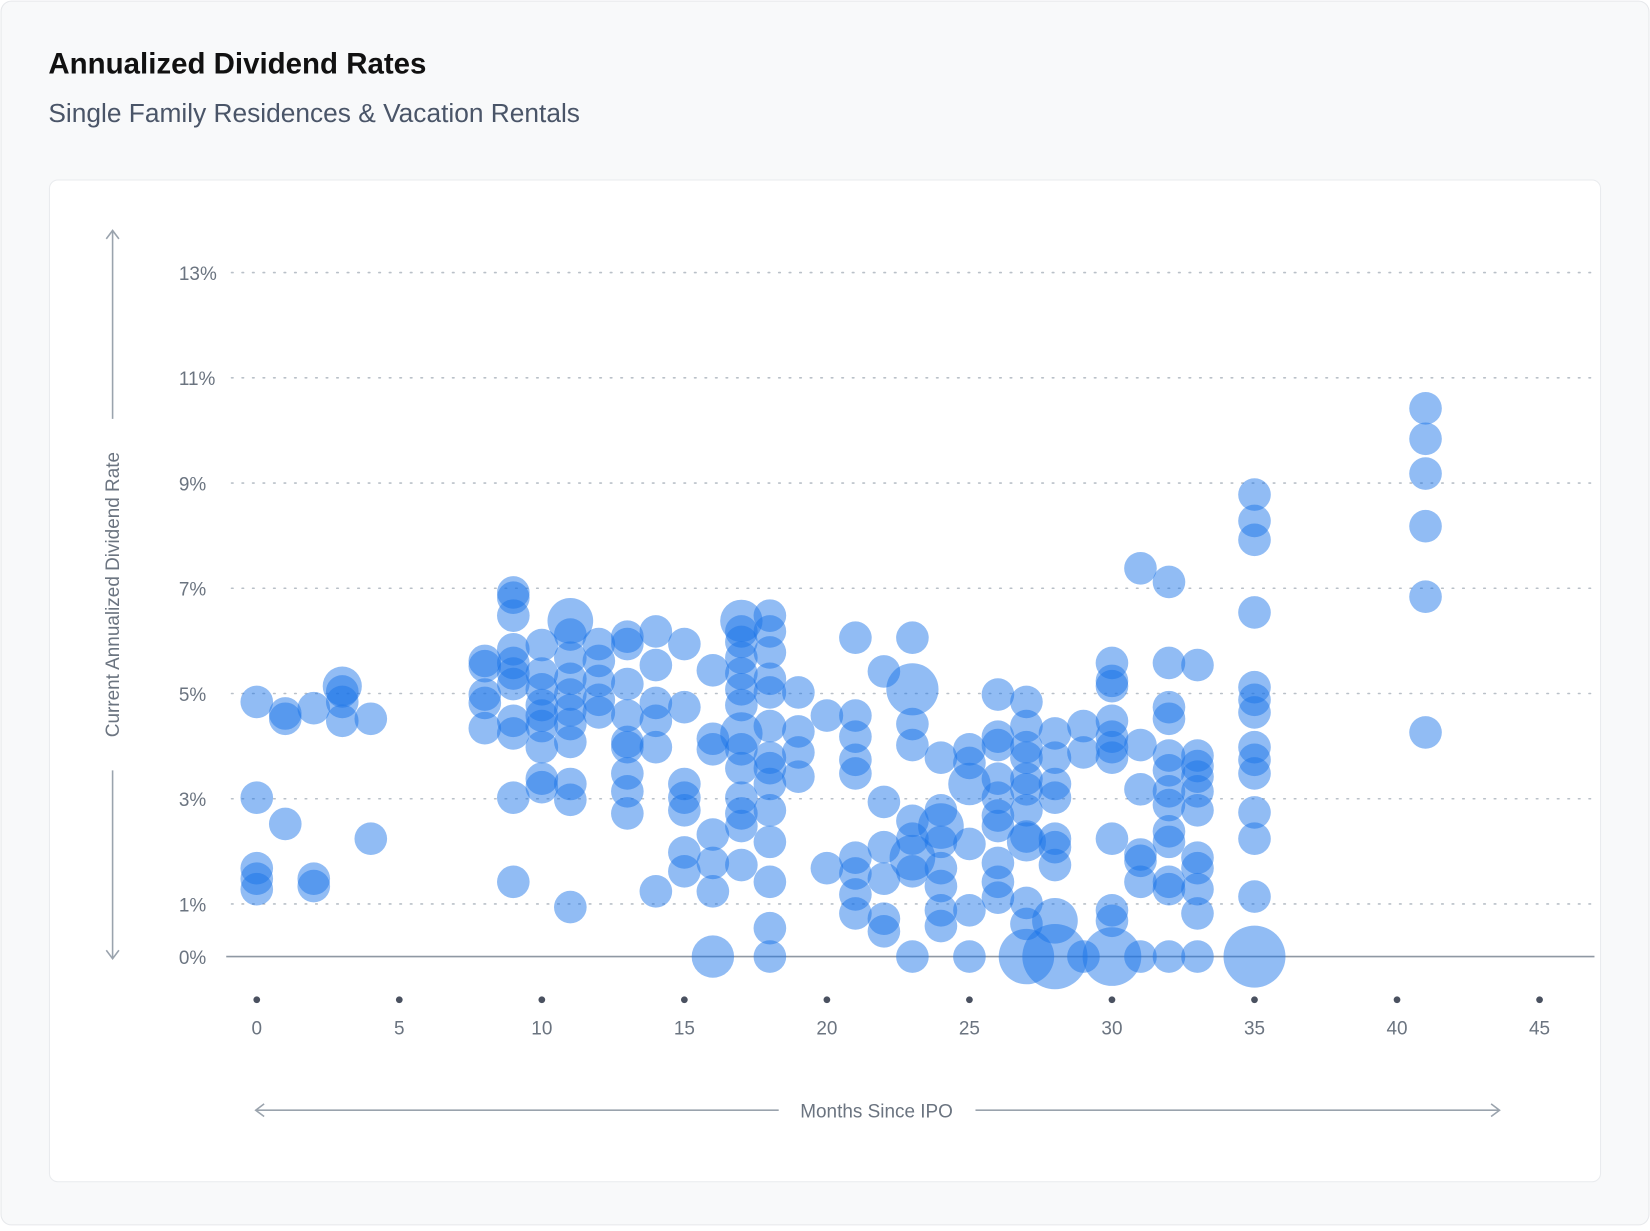 The width and height of the screenshot is (1650, 1231). What do you see at coordinates (684, 1028) in the screenshot?
I see `x-tick-label: 15` at bounding box center [684, 1028].